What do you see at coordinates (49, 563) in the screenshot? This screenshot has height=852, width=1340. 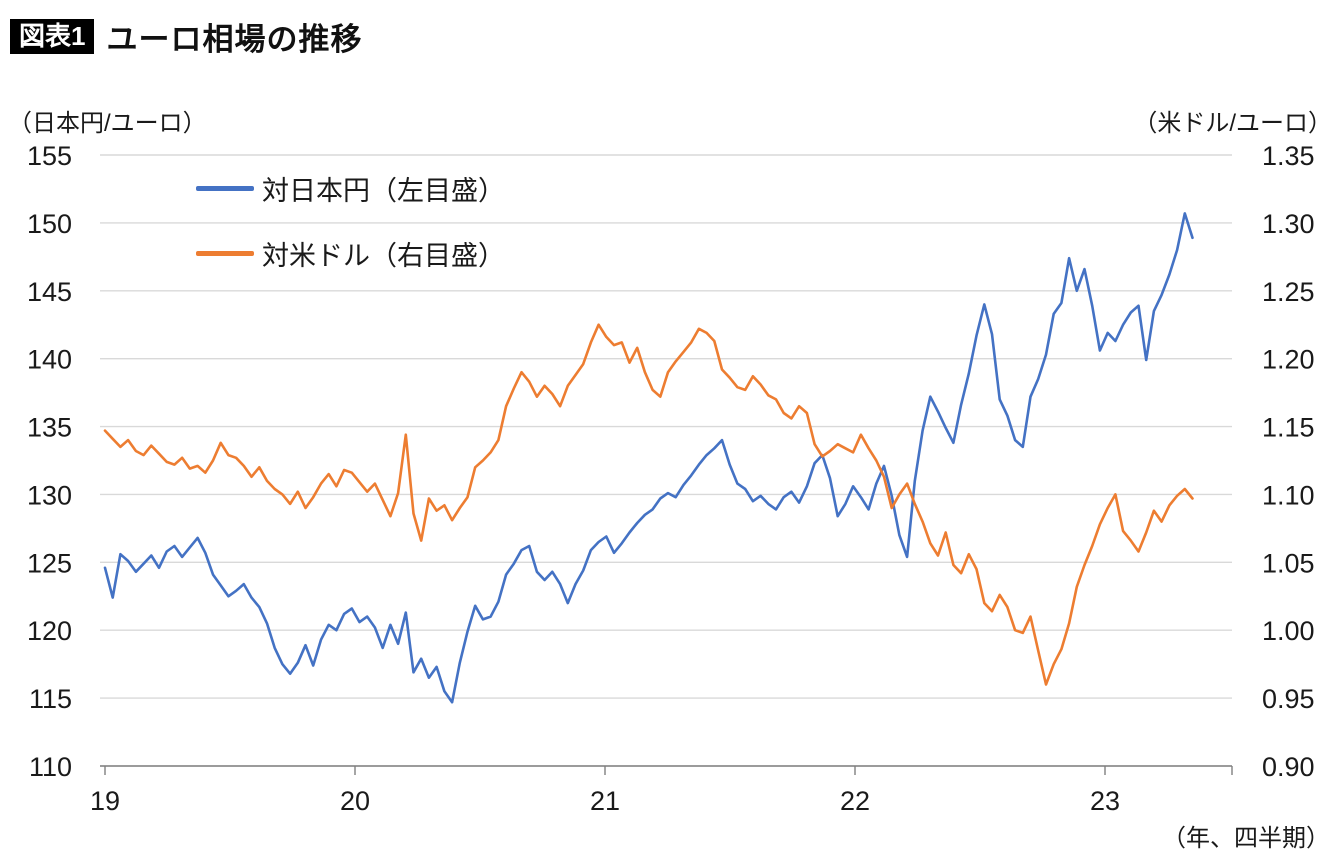 I see `y-axis-label-left: 125` at bounding box center [49, 563].